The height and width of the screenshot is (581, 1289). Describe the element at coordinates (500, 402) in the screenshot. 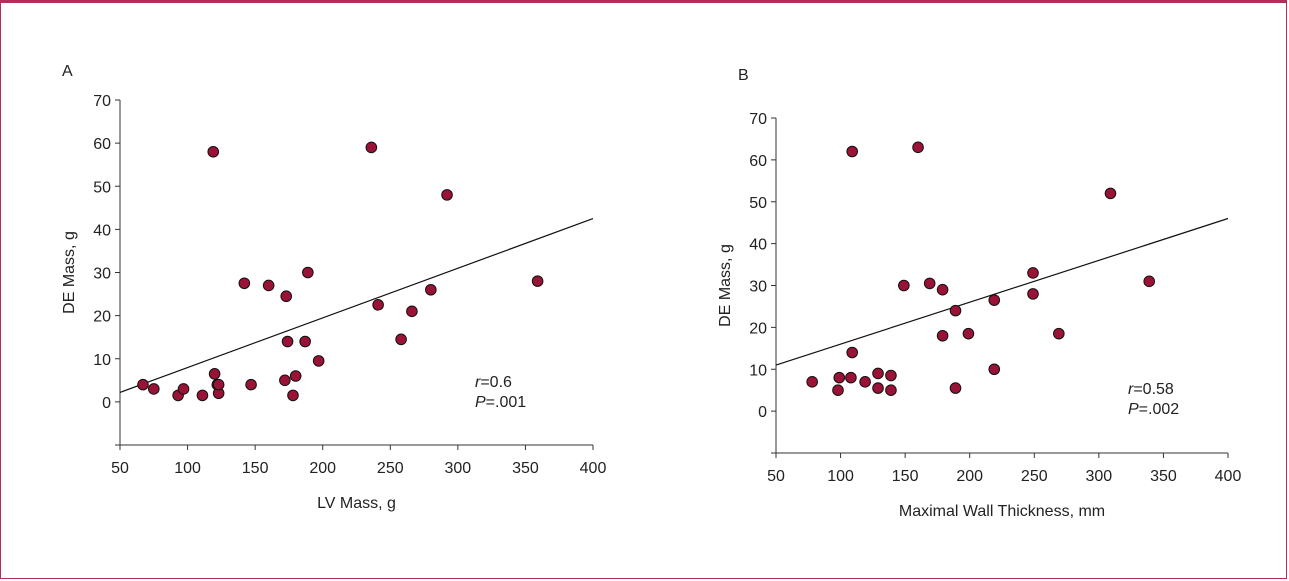

I see `p-value: P=.001` at that location.